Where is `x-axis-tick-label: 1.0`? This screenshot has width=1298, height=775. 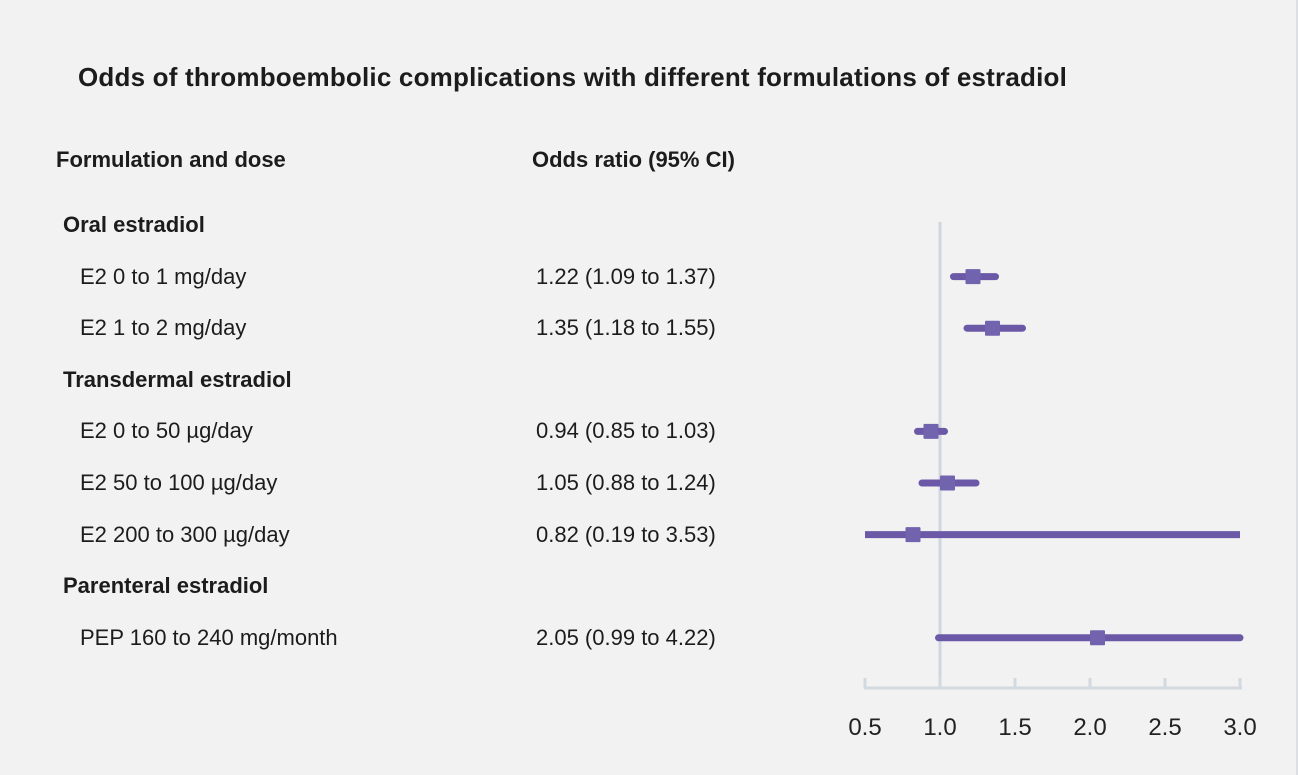 x-axis-tick-label: 1.0 is located at coordinates (940, 727).